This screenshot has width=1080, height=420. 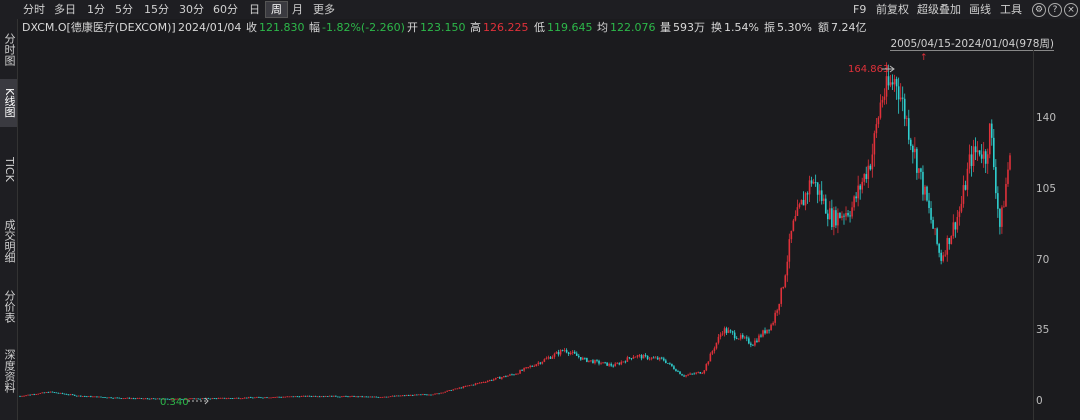 I want to click on f9-button: F9, so click(x=860, y=9).